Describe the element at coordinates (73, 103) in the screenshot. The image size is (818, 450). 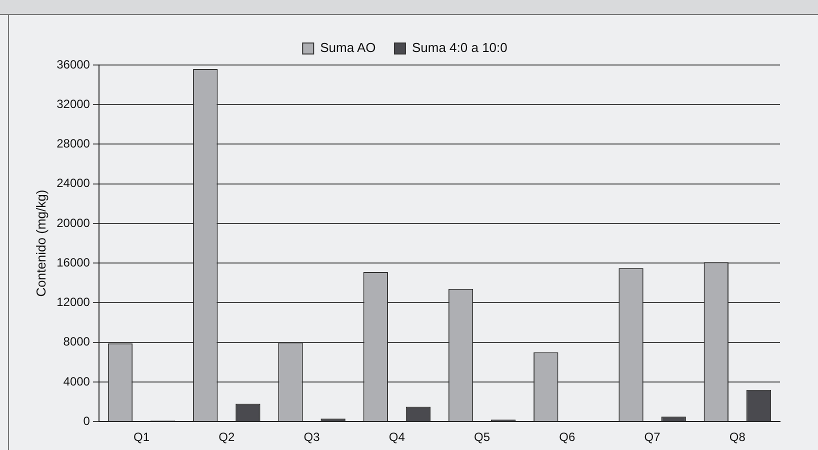
I see `y-tick-label: 32000` at that location.